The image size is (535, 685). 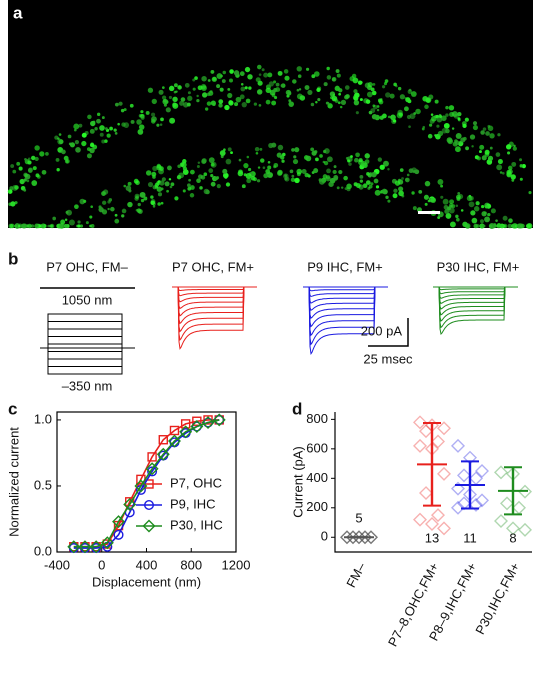 I want to click on count-label: 13, so click(x=432, y=537).